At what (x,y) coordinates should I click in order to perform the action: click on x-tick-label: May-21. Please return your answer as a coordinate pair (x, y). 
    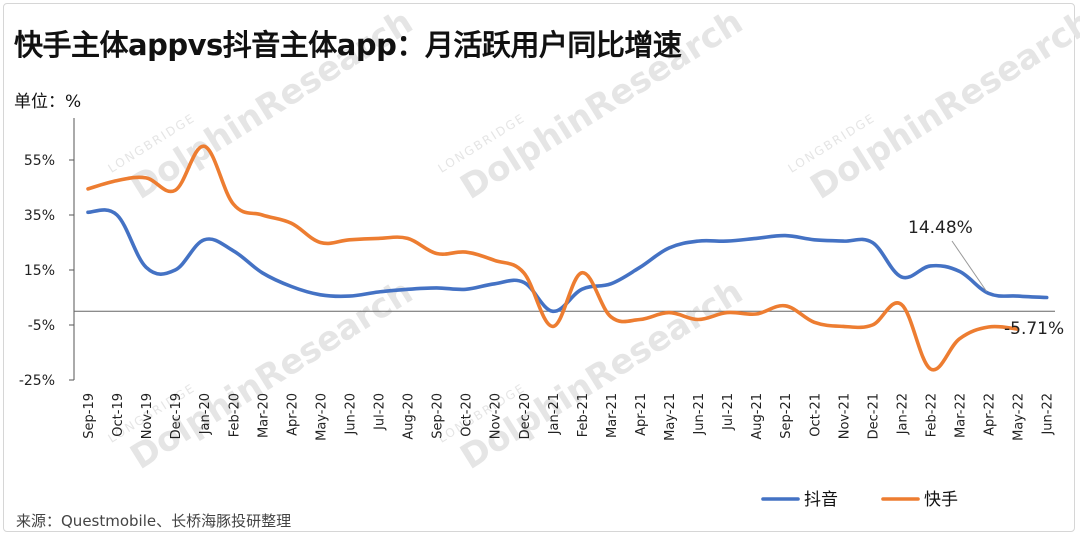
    Looking at the image, I should click on (670, 417).